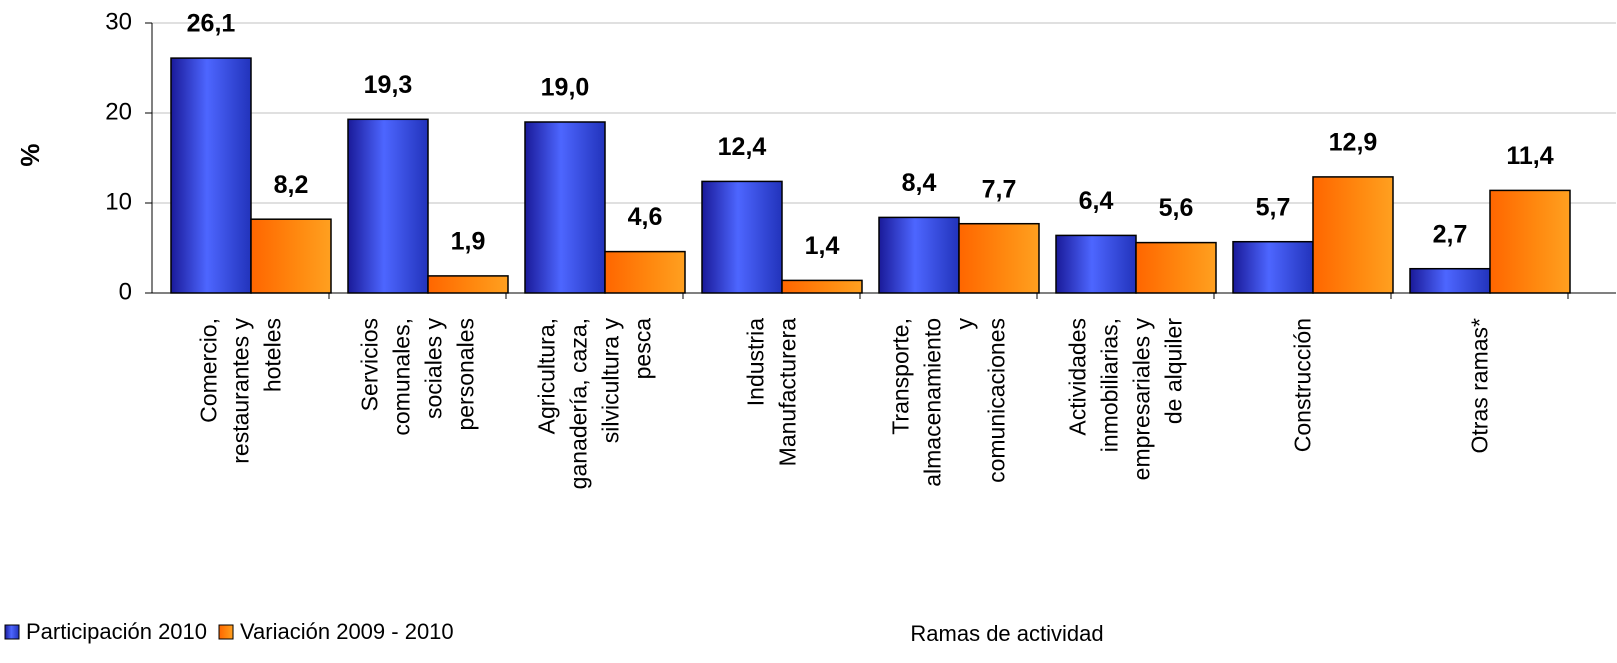 The width and height of the screenshot is (1617, 663). I want to click on value-label: 19,3, so click(388, 85).